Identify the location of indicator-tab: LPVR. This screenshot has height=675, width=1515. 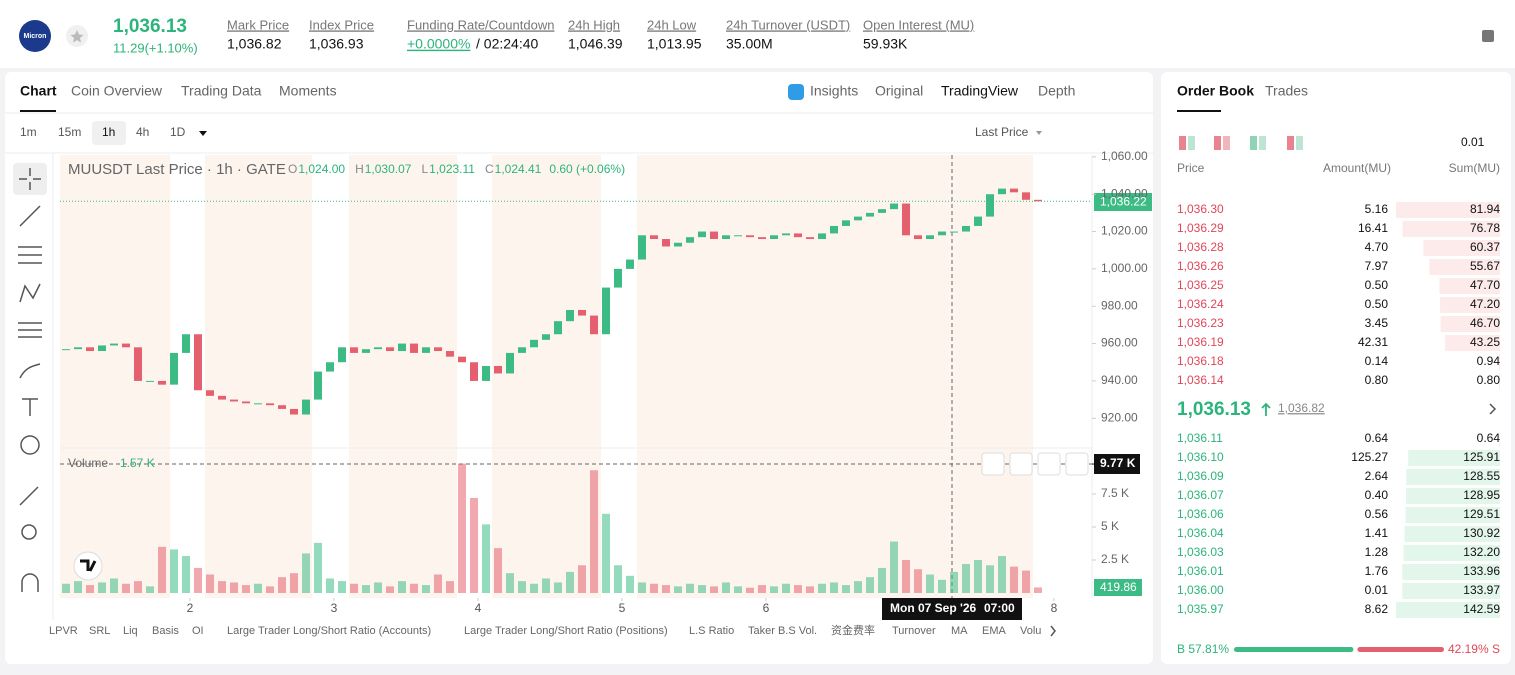
(63, 631).